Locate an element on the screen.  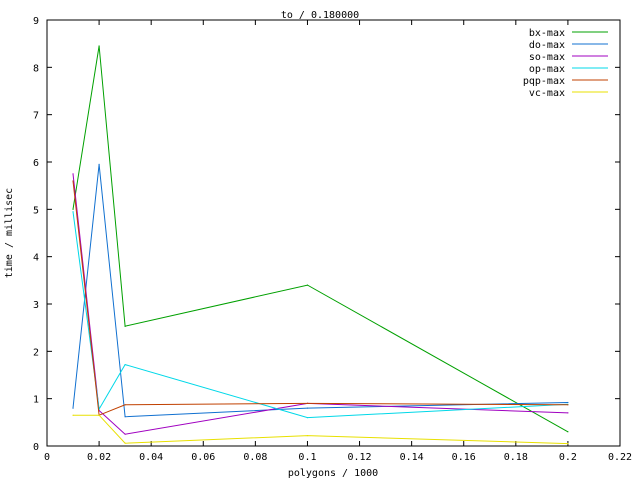
legend-label: pqp-max is located at coordinates (544, 81).